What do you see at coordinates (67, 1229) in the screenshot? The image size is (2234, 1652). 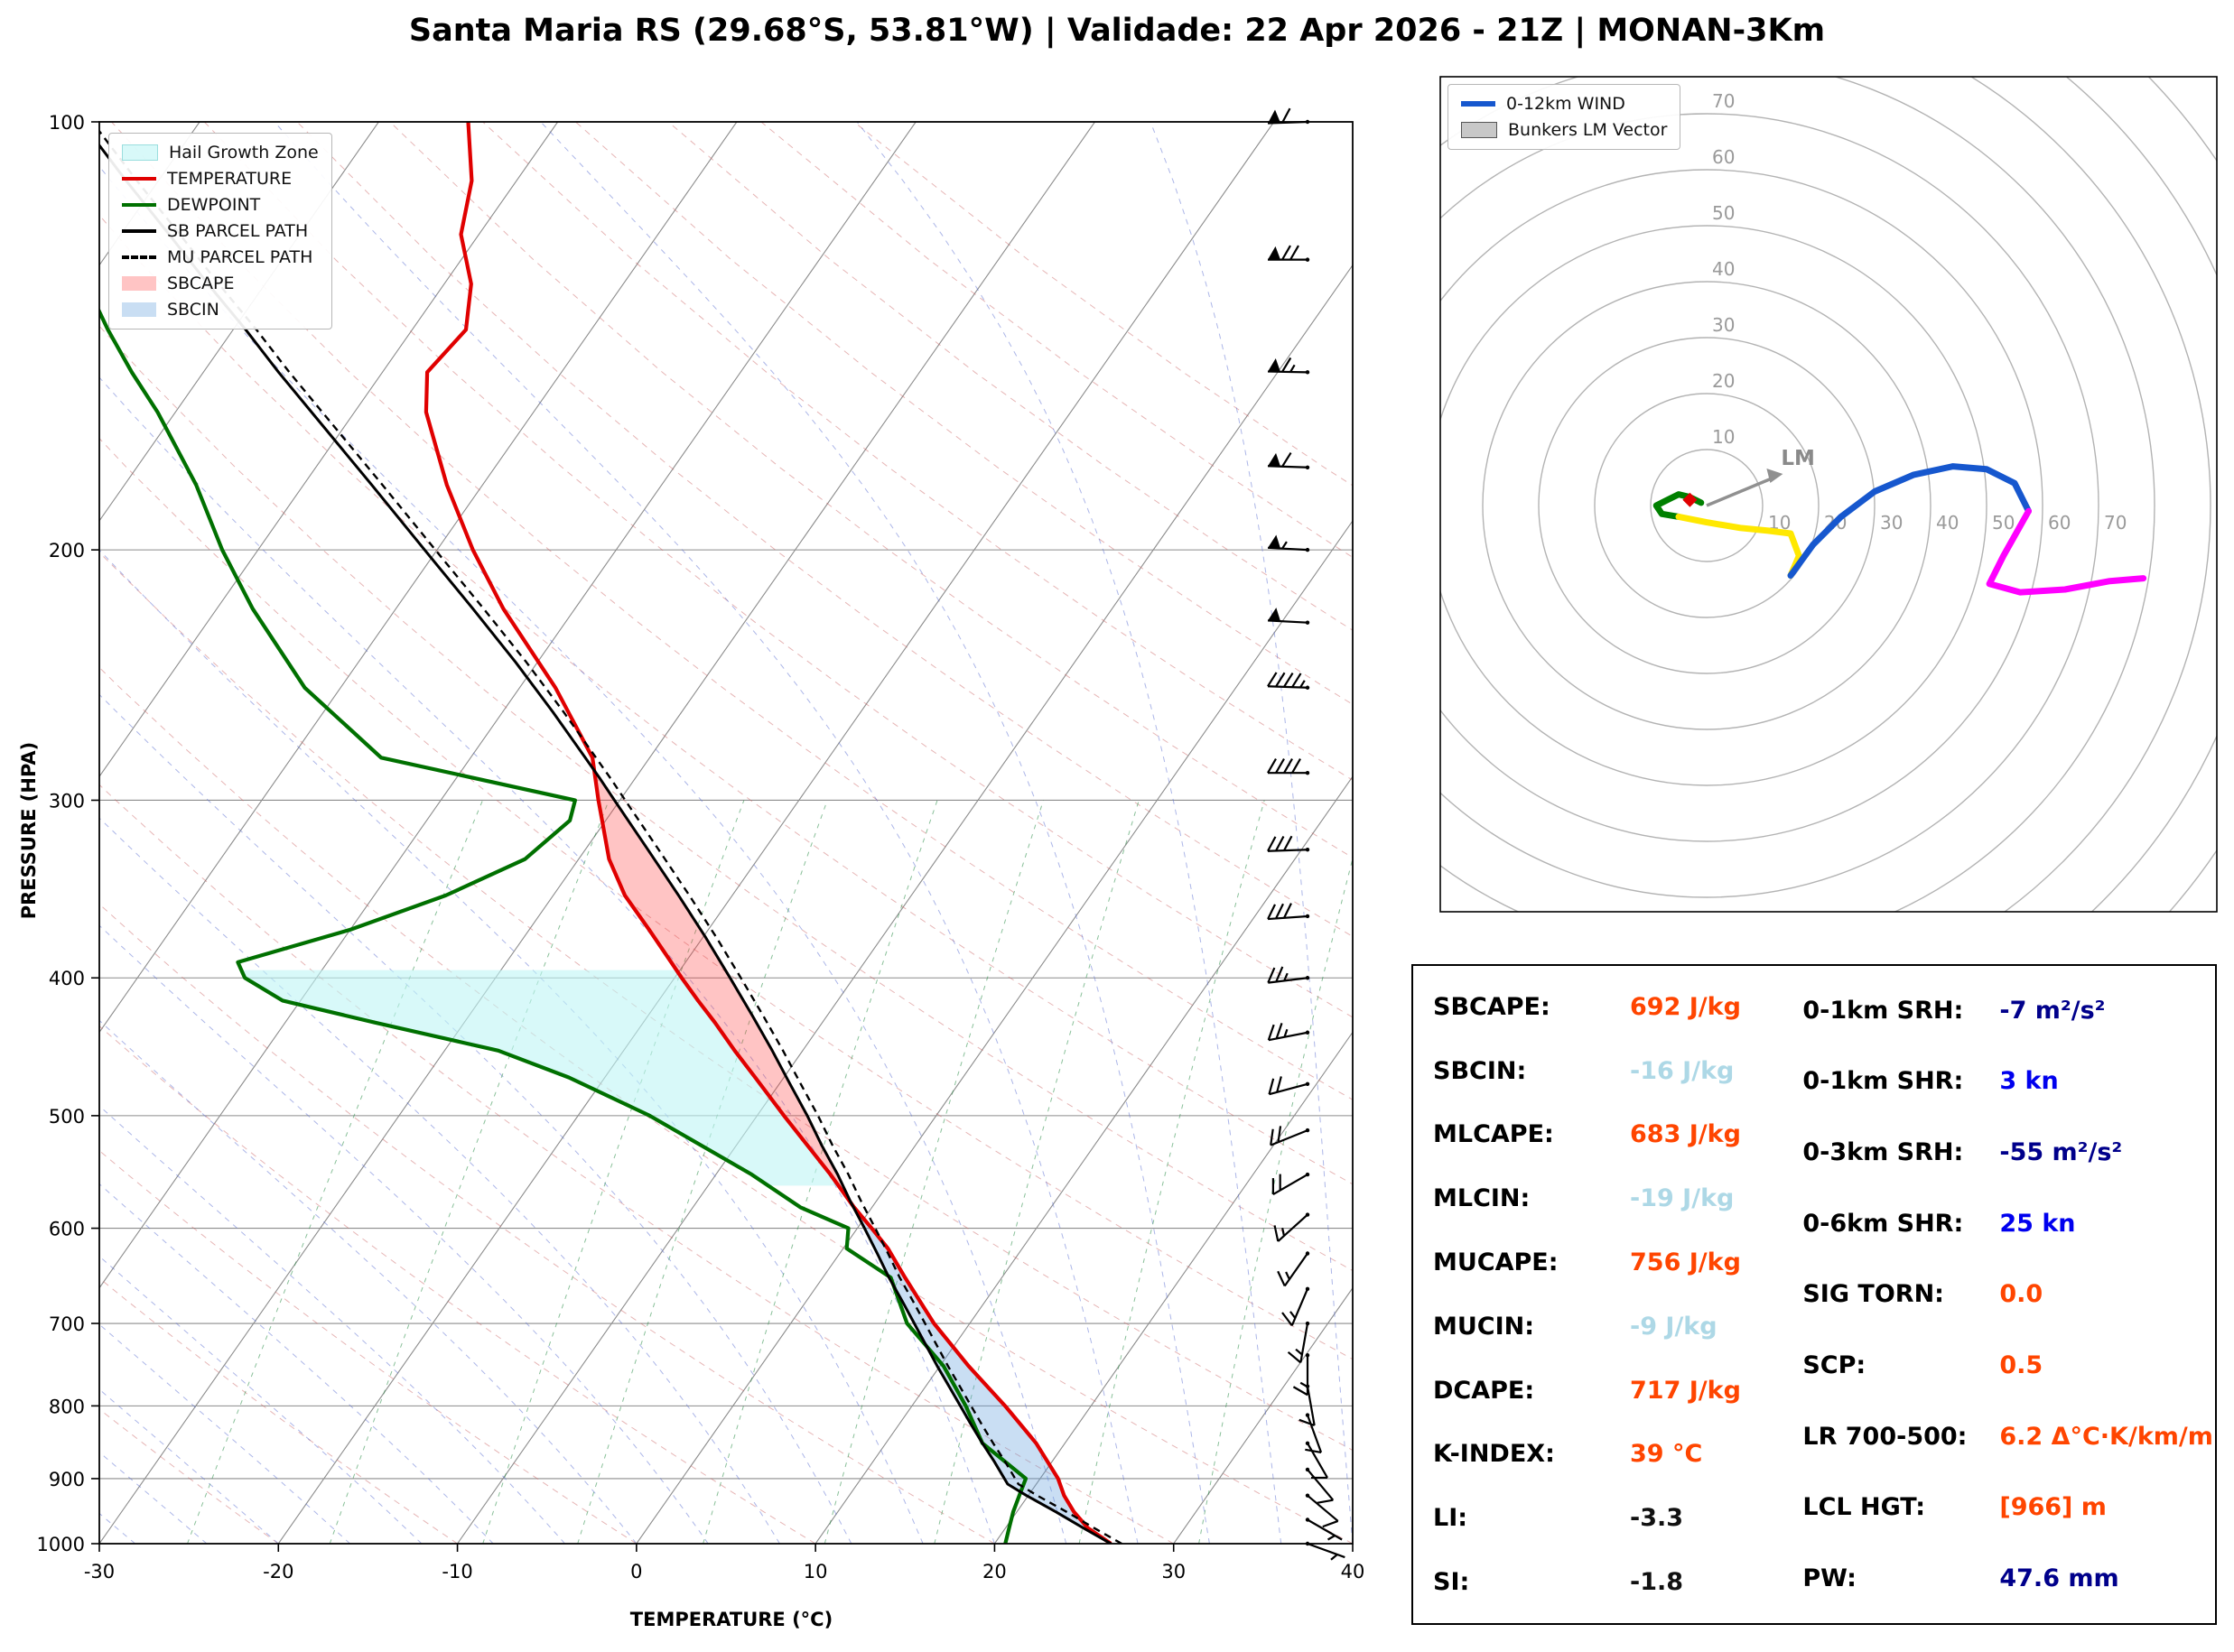 I see `svg-text: 600` at bounding box center [67, 1229].